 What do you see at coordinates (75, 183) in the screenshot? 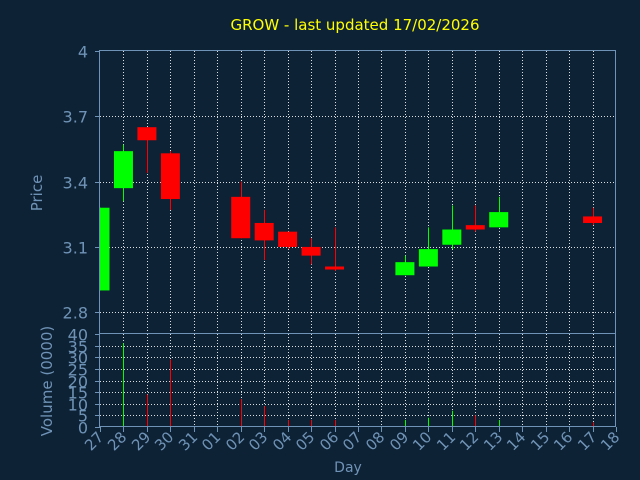
I see `price-tick-label: 3.4` at bounding box center [75, 183].